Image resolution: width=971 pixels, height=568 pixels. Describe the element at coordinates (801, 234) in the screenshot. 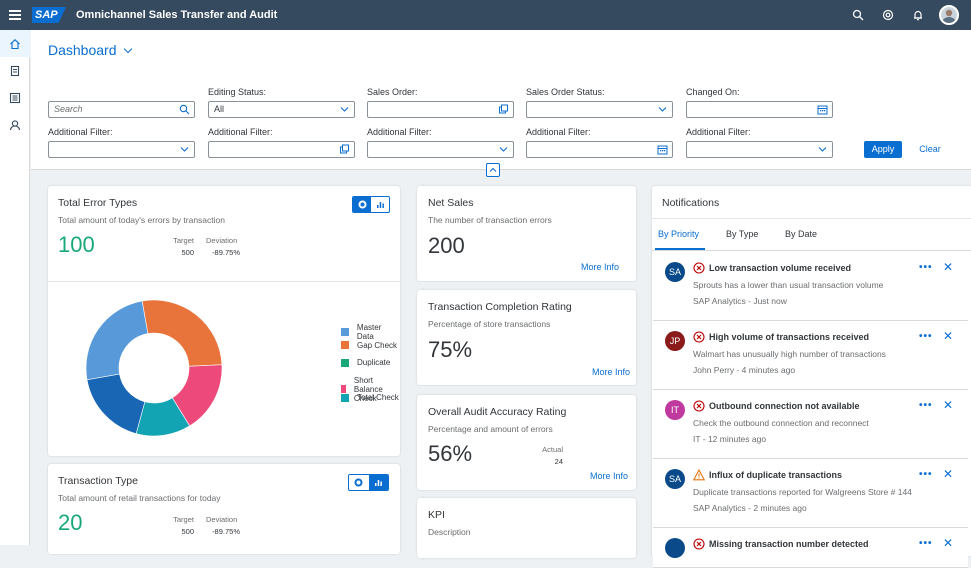

I see `tab-by-date: By Date` at that location.